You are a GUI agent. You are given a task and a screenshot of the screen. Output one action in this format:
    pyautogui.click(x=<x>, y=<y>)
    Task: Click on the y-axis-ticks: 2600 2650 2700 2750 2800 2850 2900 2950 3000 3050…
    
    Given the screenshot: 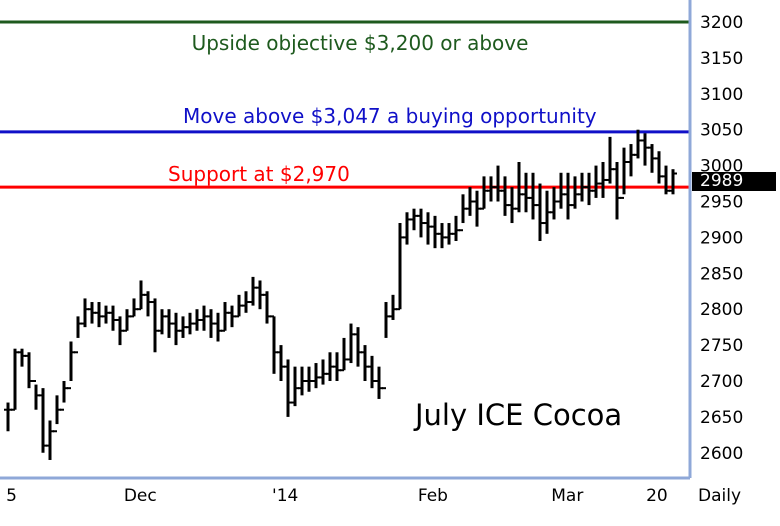 What is the action you would take?
    pyautogui.click(x=721, y=238)
    